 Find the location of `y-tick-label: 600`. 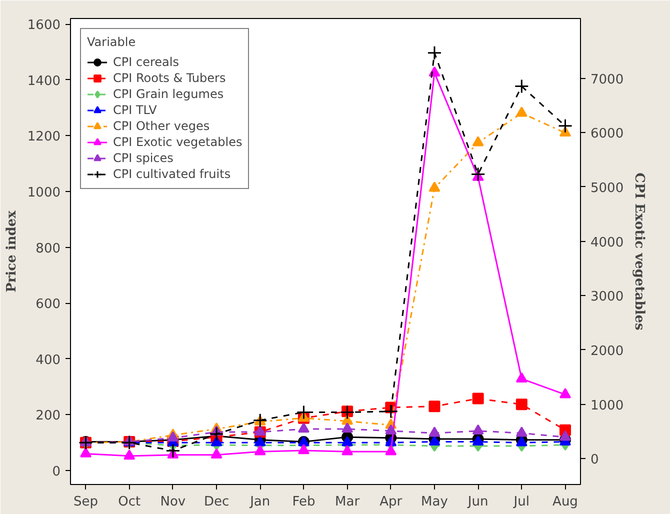

y-tick-label: 600 is located at coordinates (48, 304).